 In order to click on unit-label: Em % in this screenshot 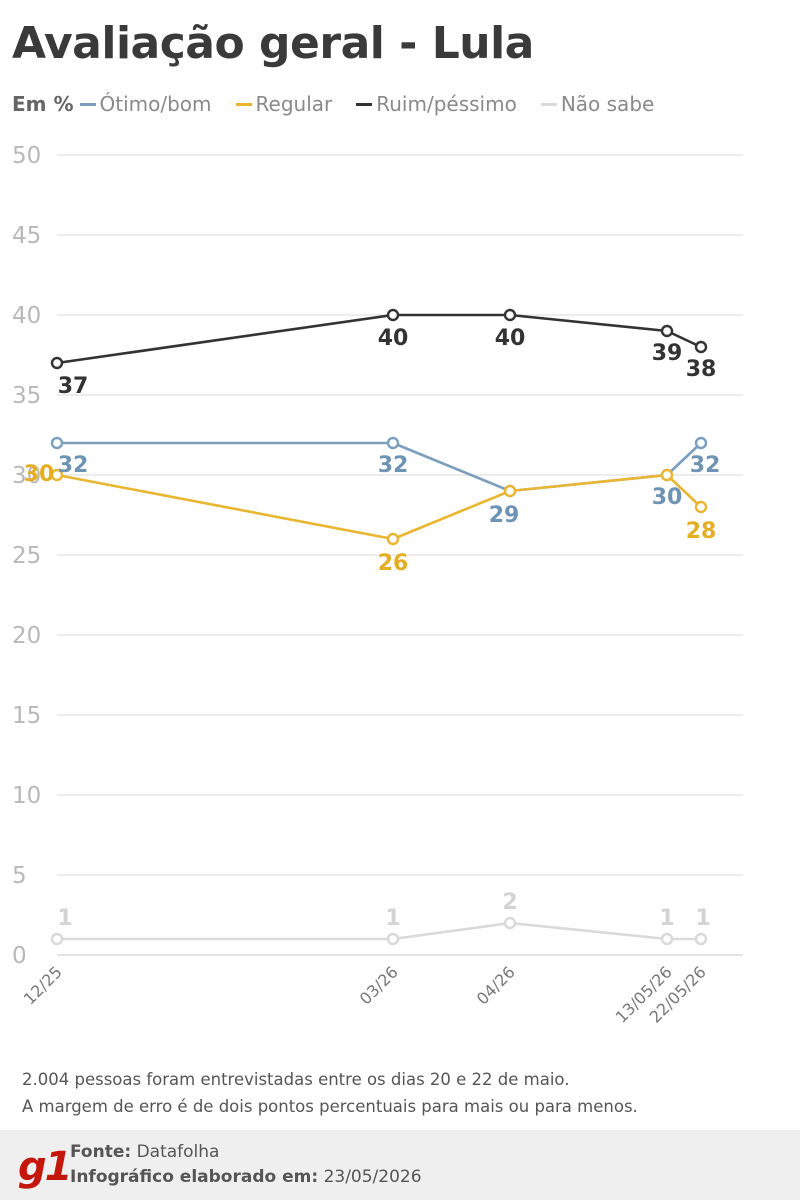, I will do `click(43, 104)`.